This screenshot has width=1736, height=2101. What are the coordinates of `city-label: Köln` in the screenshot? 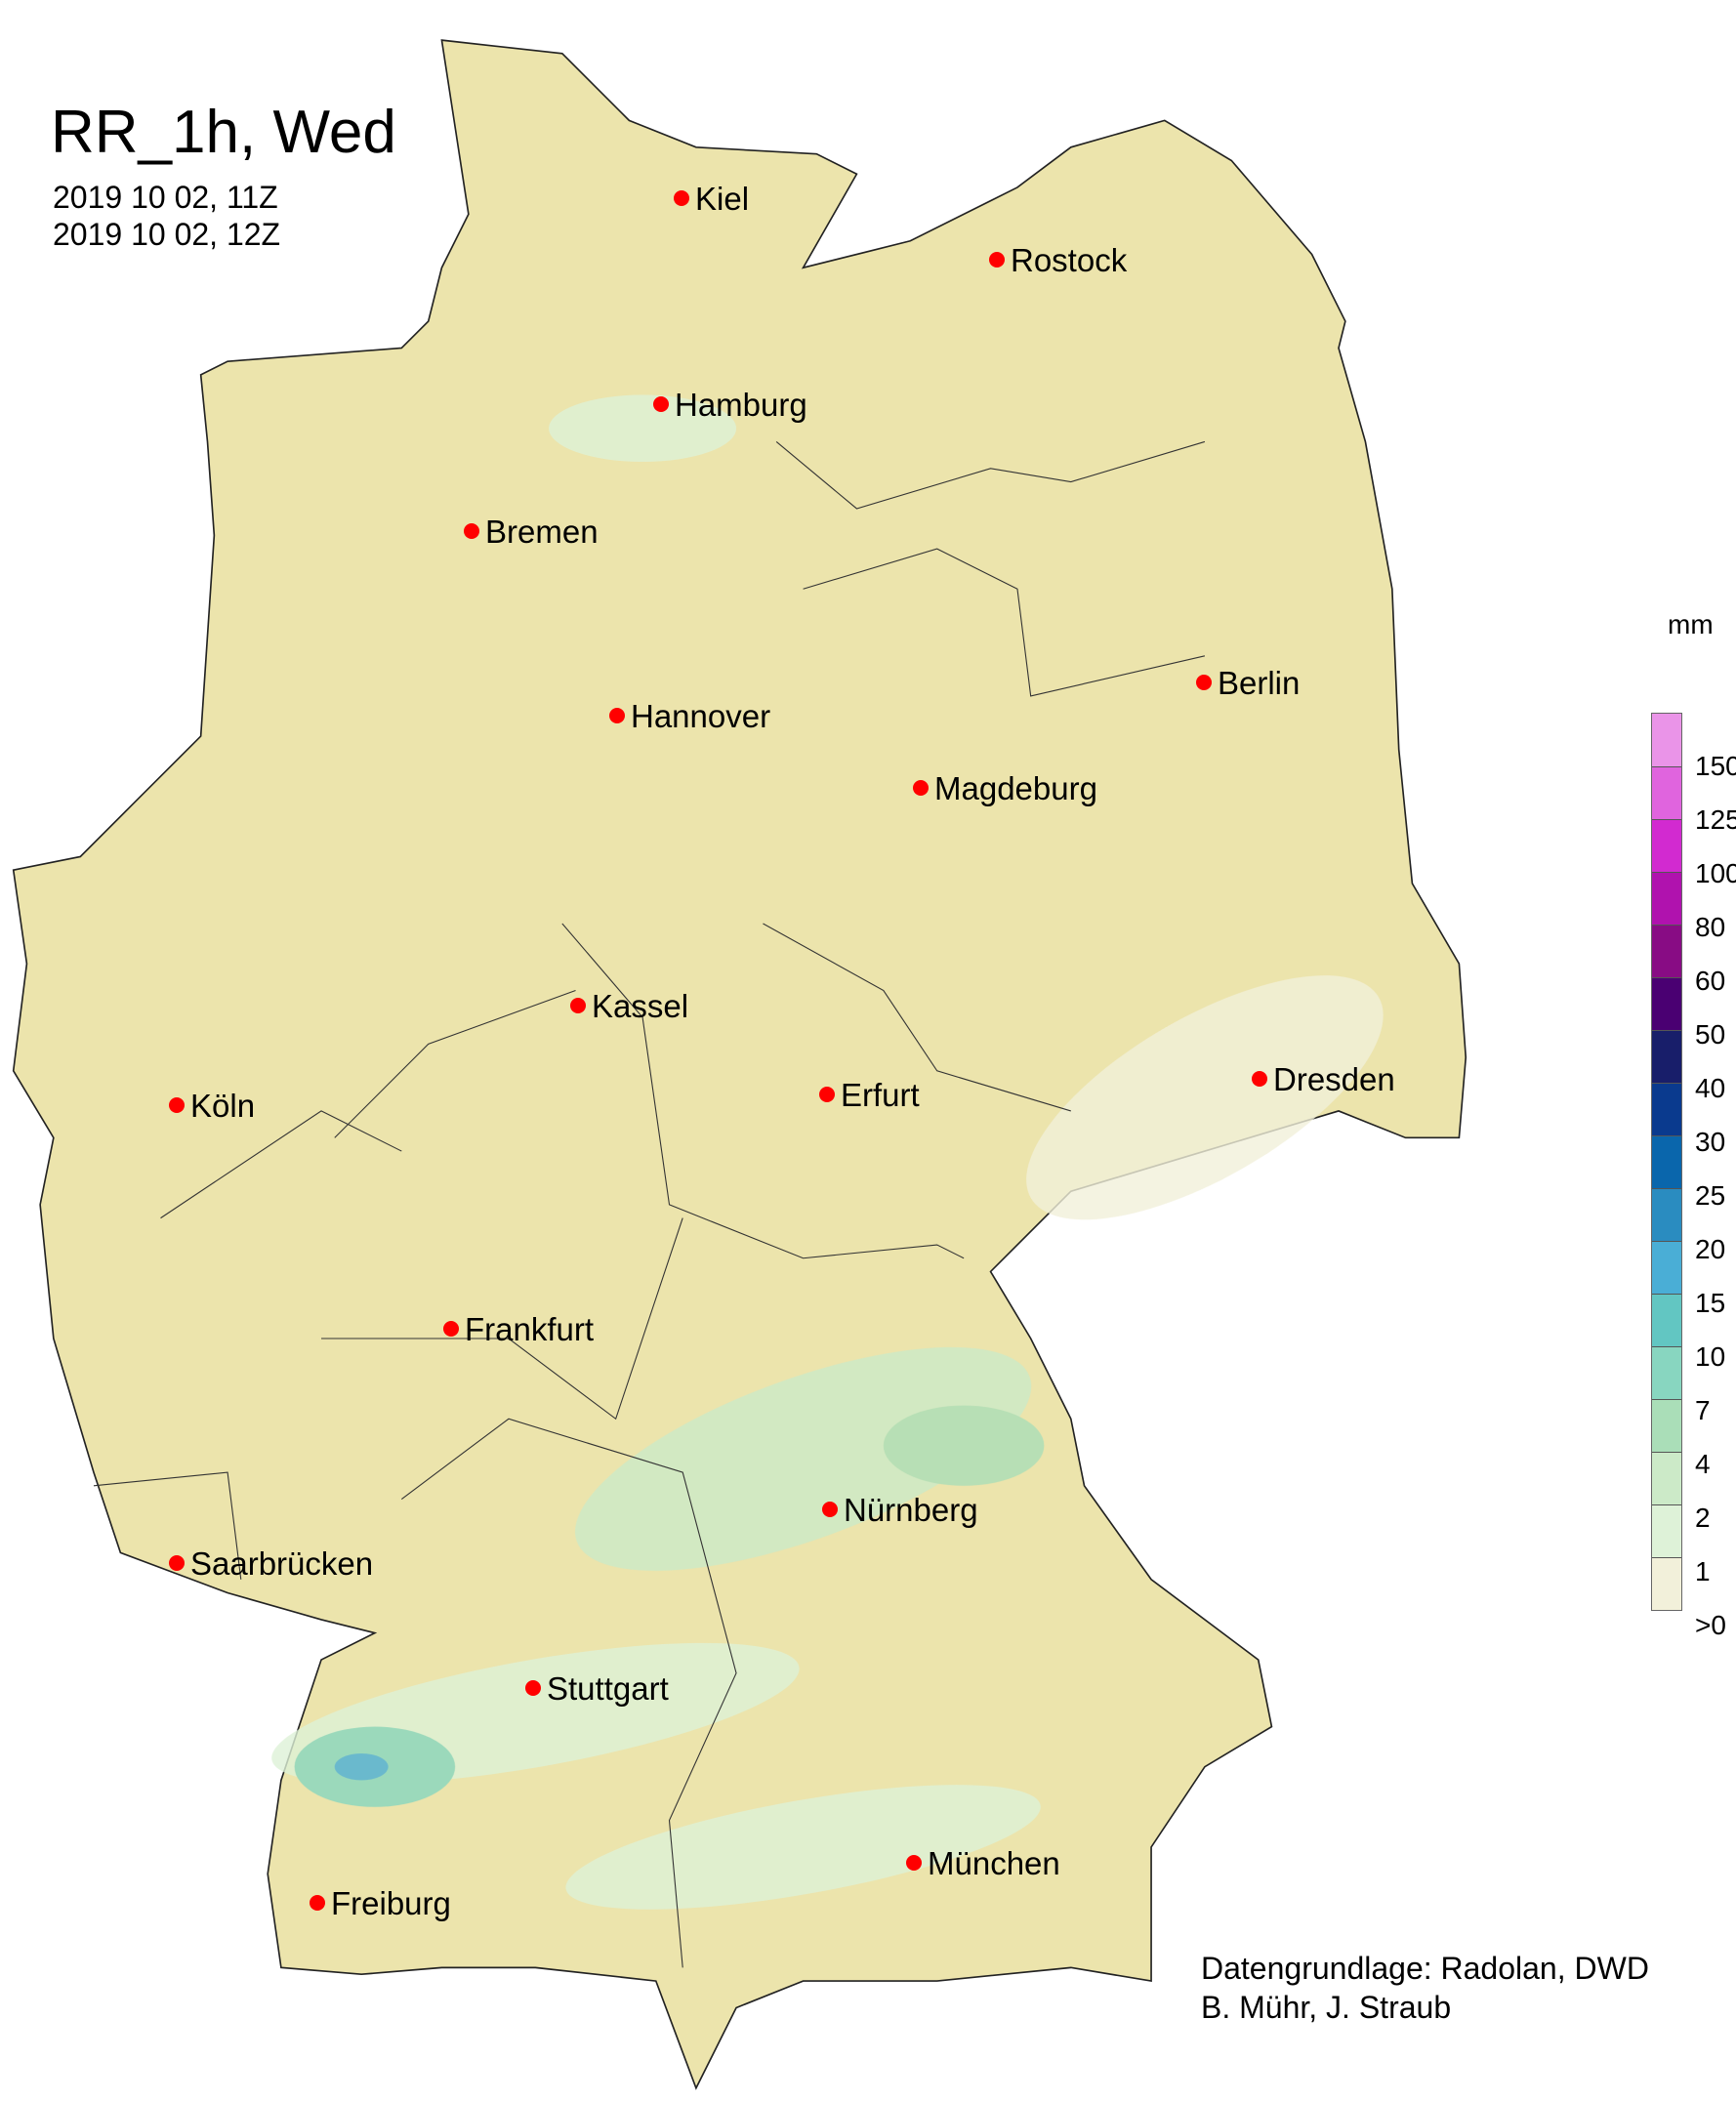 It's located at (222, 1106).